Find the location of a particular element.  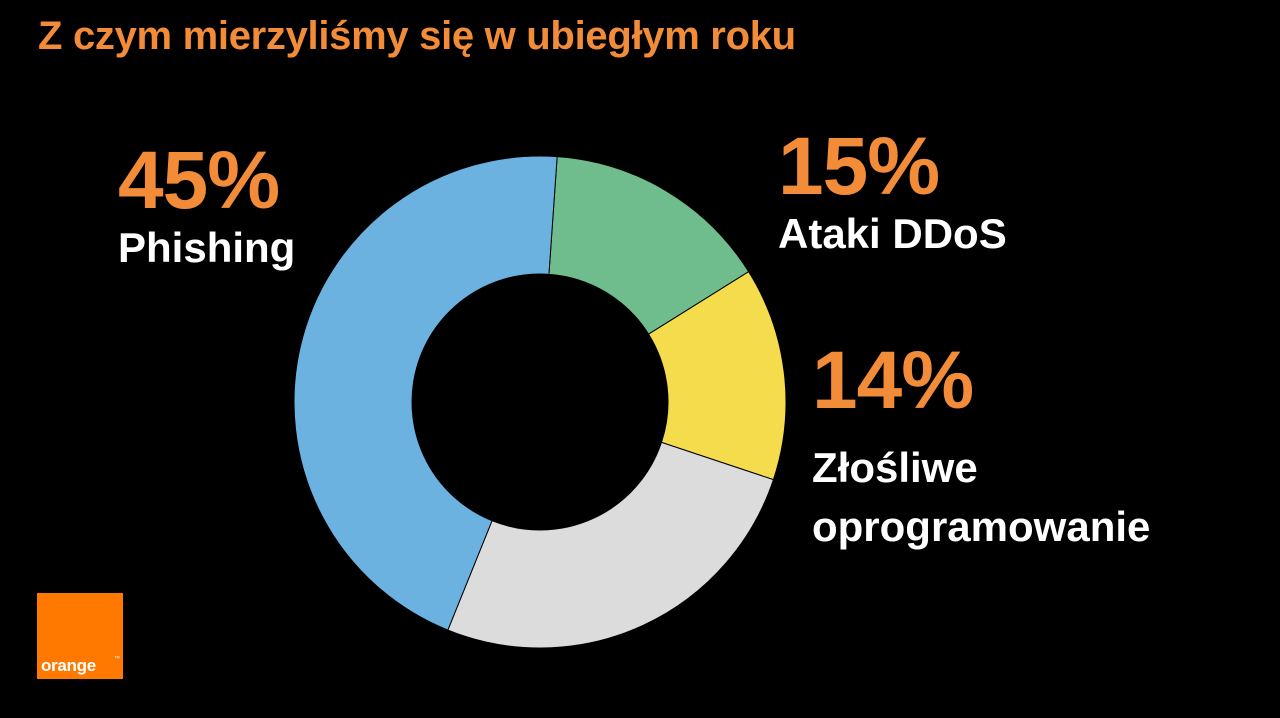

phishing-name: Phishing is located at coordinates (207, 247).